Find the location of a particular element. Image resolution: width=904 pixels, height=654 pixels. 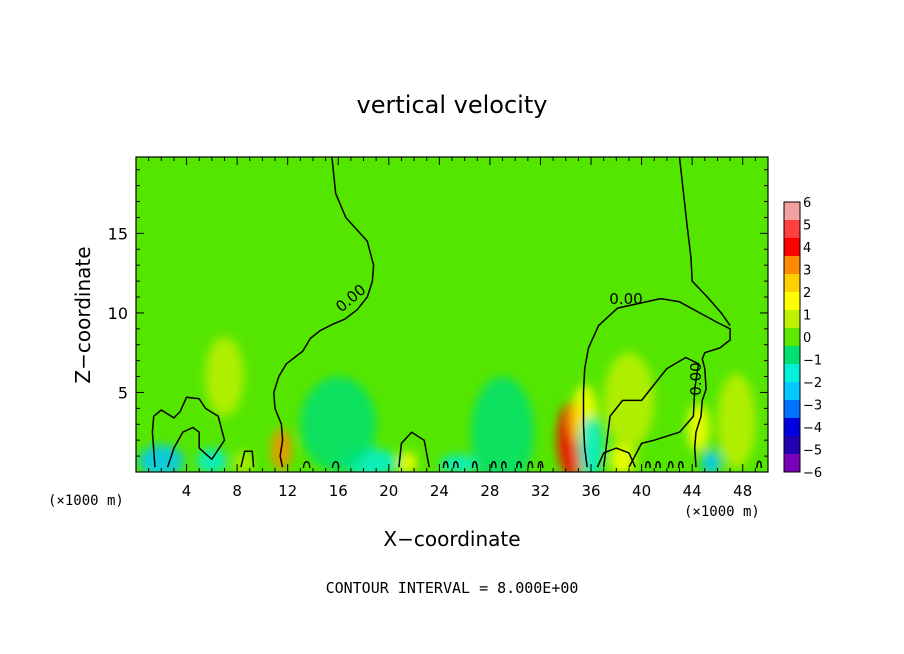

colorbar-label: 5 is located at coordinates (807, 226).